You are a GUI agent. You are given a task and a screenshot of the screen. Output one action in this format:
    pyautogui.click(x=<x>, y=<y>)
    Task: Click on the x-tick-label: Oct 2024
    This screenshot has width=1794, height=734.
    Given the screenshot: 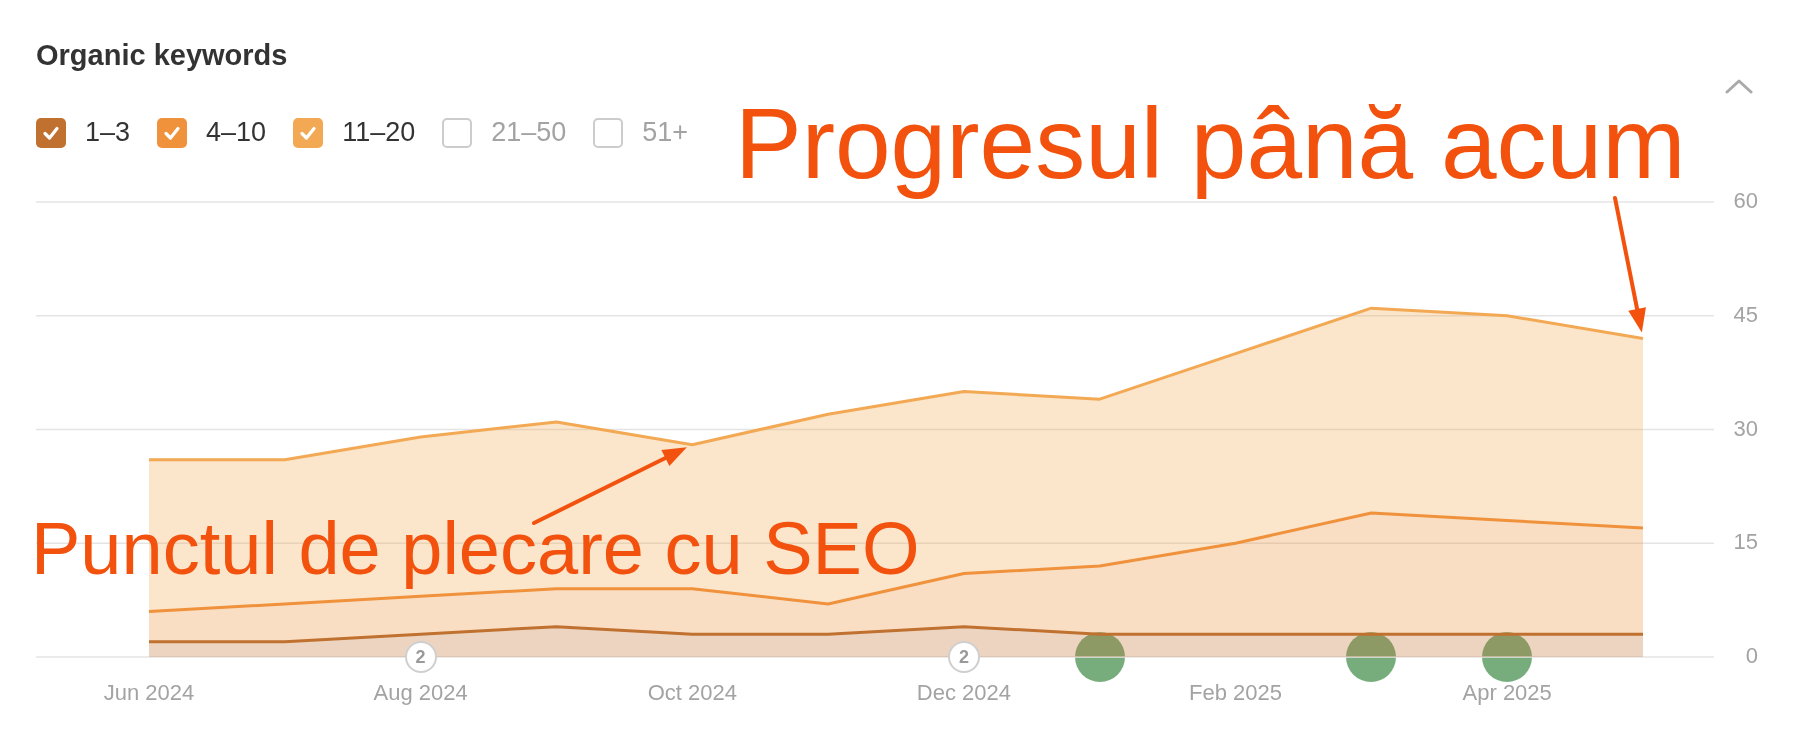 What is the action you would take?
    pyautogui.click(x=692, y=693)
    